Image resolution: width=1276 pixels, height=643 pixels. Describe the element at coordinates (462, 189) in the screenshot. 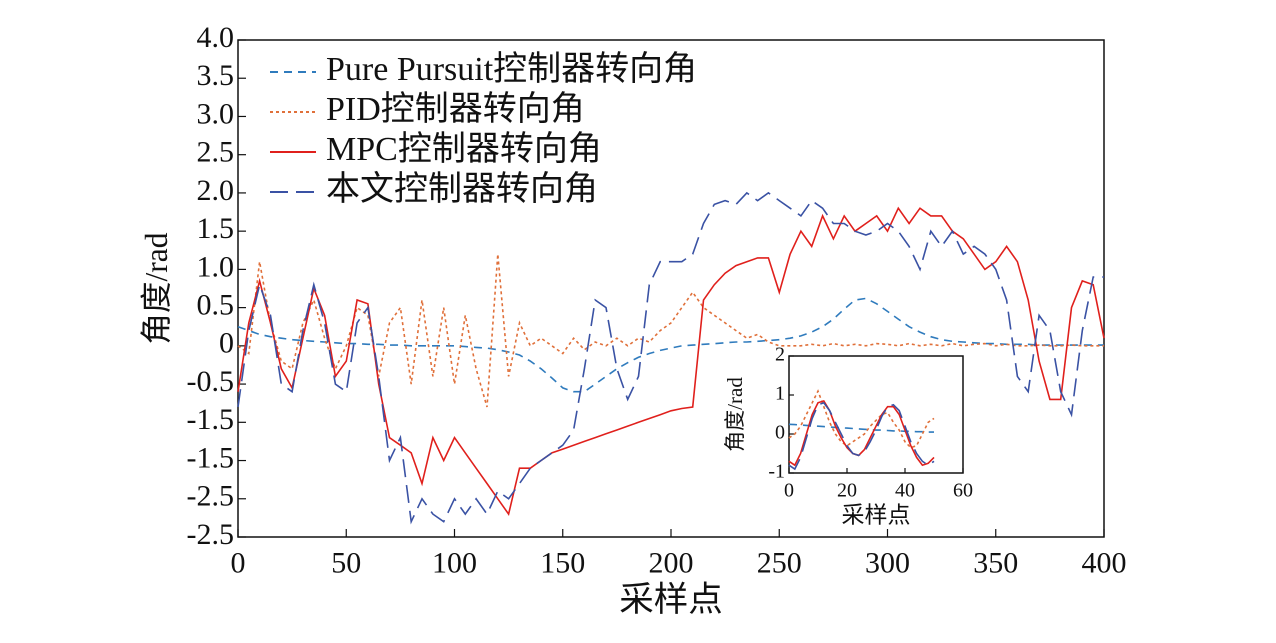

I see `legend-label: 本文控制器转向角` at that location.